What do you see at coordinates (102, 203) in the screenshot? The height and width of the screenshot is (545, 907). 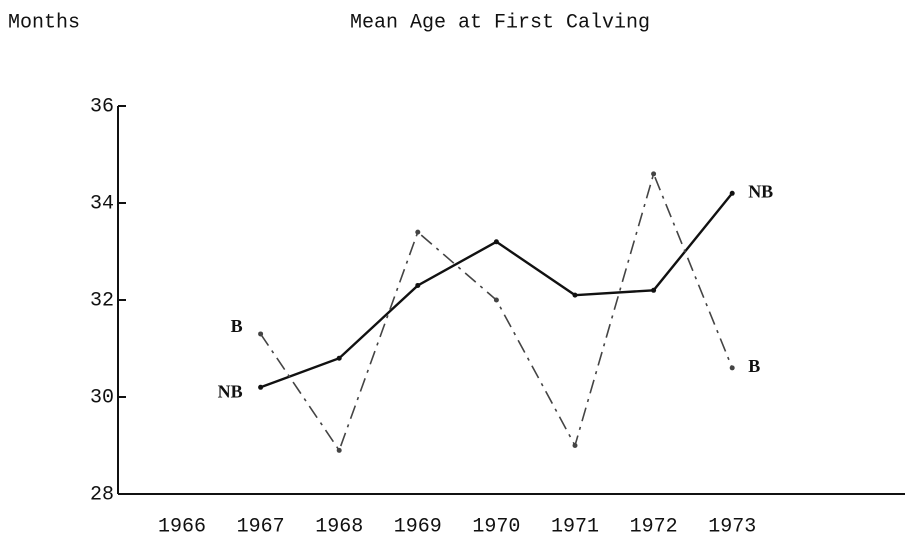 I see `y-tick-label: 34` at bounding box center [102, 203].